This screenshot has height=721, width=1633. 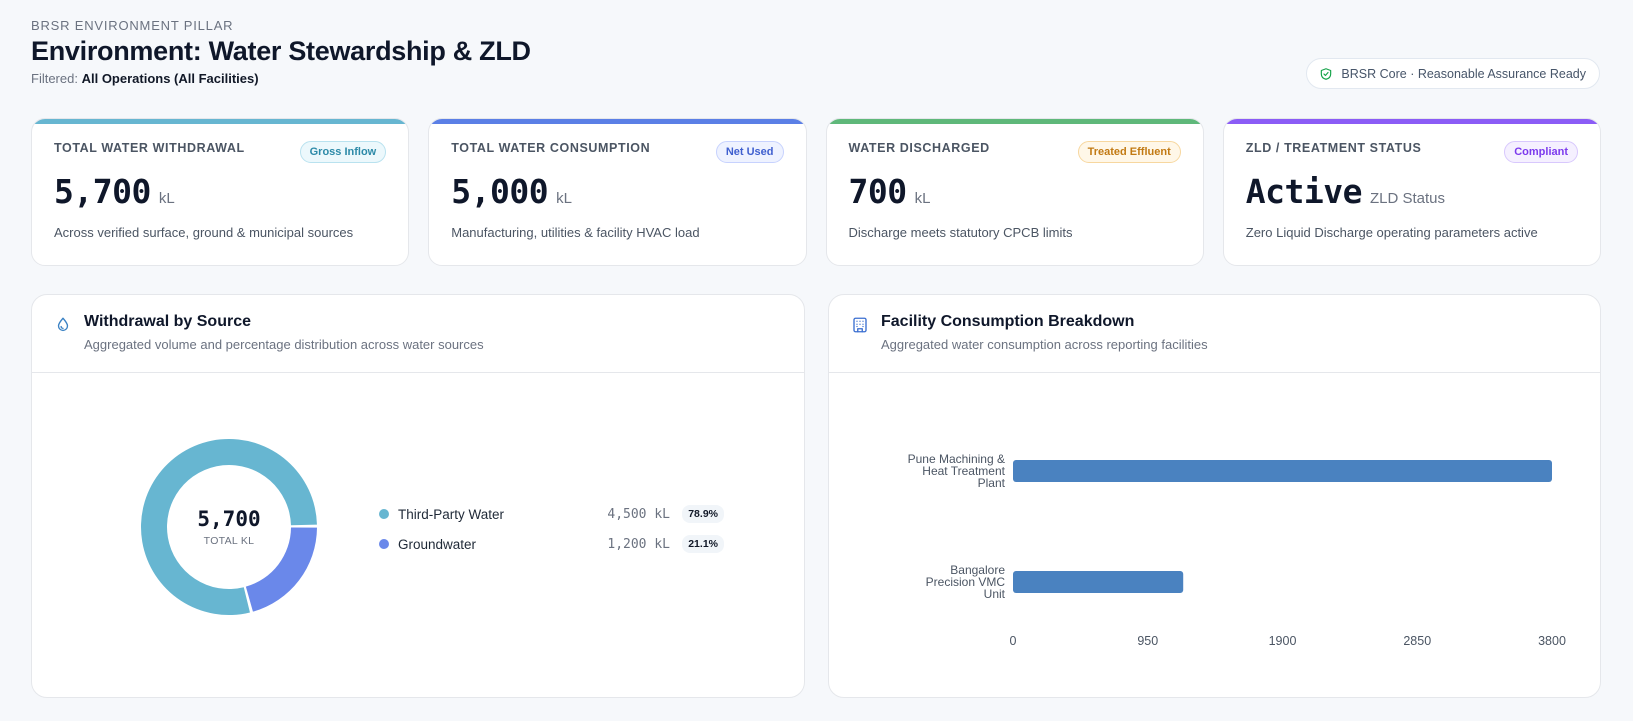 I want to click on kpi-label: TOTAL WATER WITHDRAWAL, so click(x=149, y=148).